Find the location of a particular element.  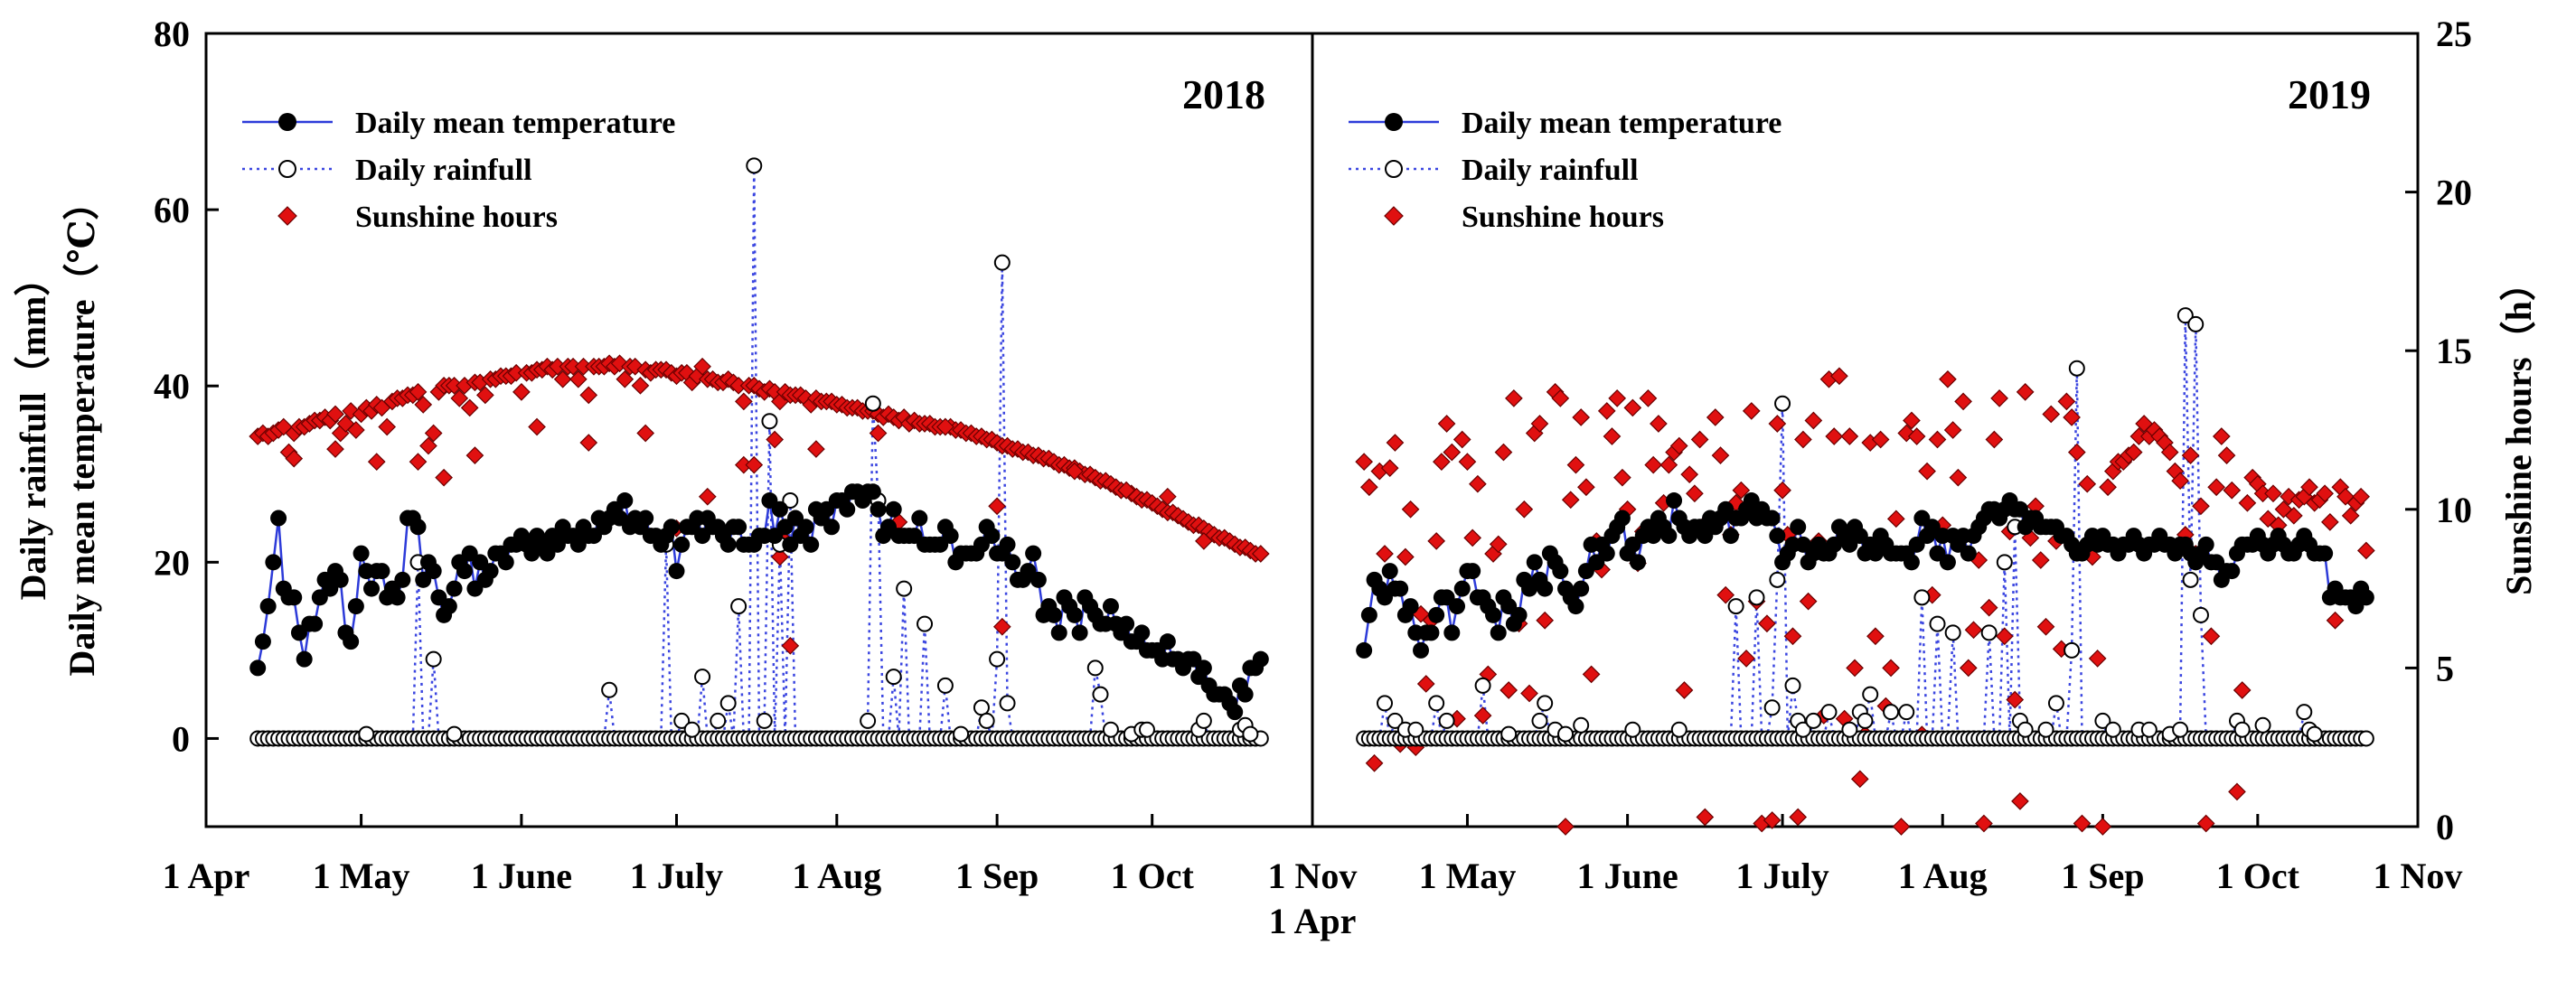

y-right-axis-title: Sunshine hours（h） is located at coordinates (2519, 430).